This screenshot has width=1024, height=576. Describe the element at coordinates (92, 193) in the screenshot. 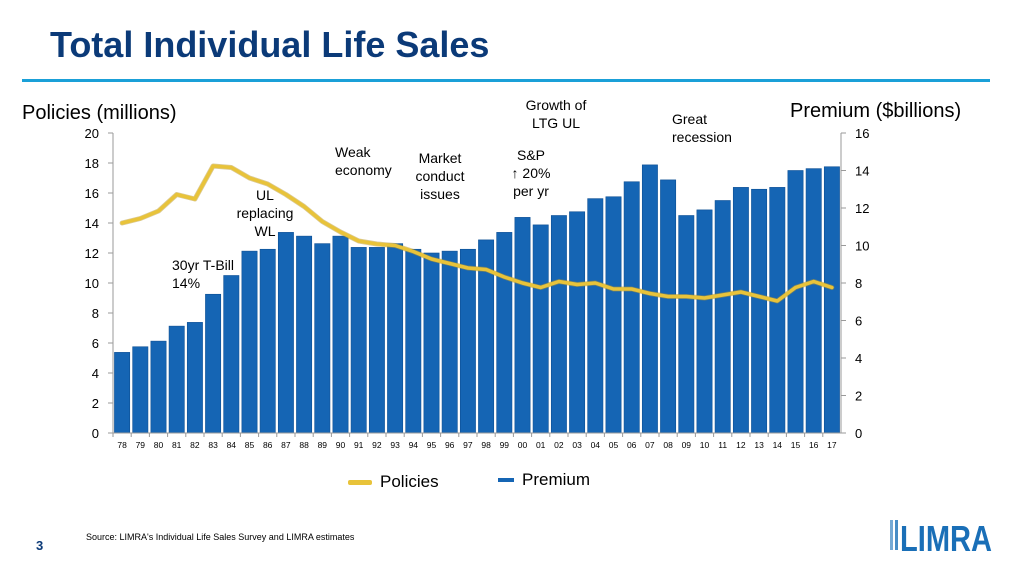

I see `left-tick-label: 16` at that location.